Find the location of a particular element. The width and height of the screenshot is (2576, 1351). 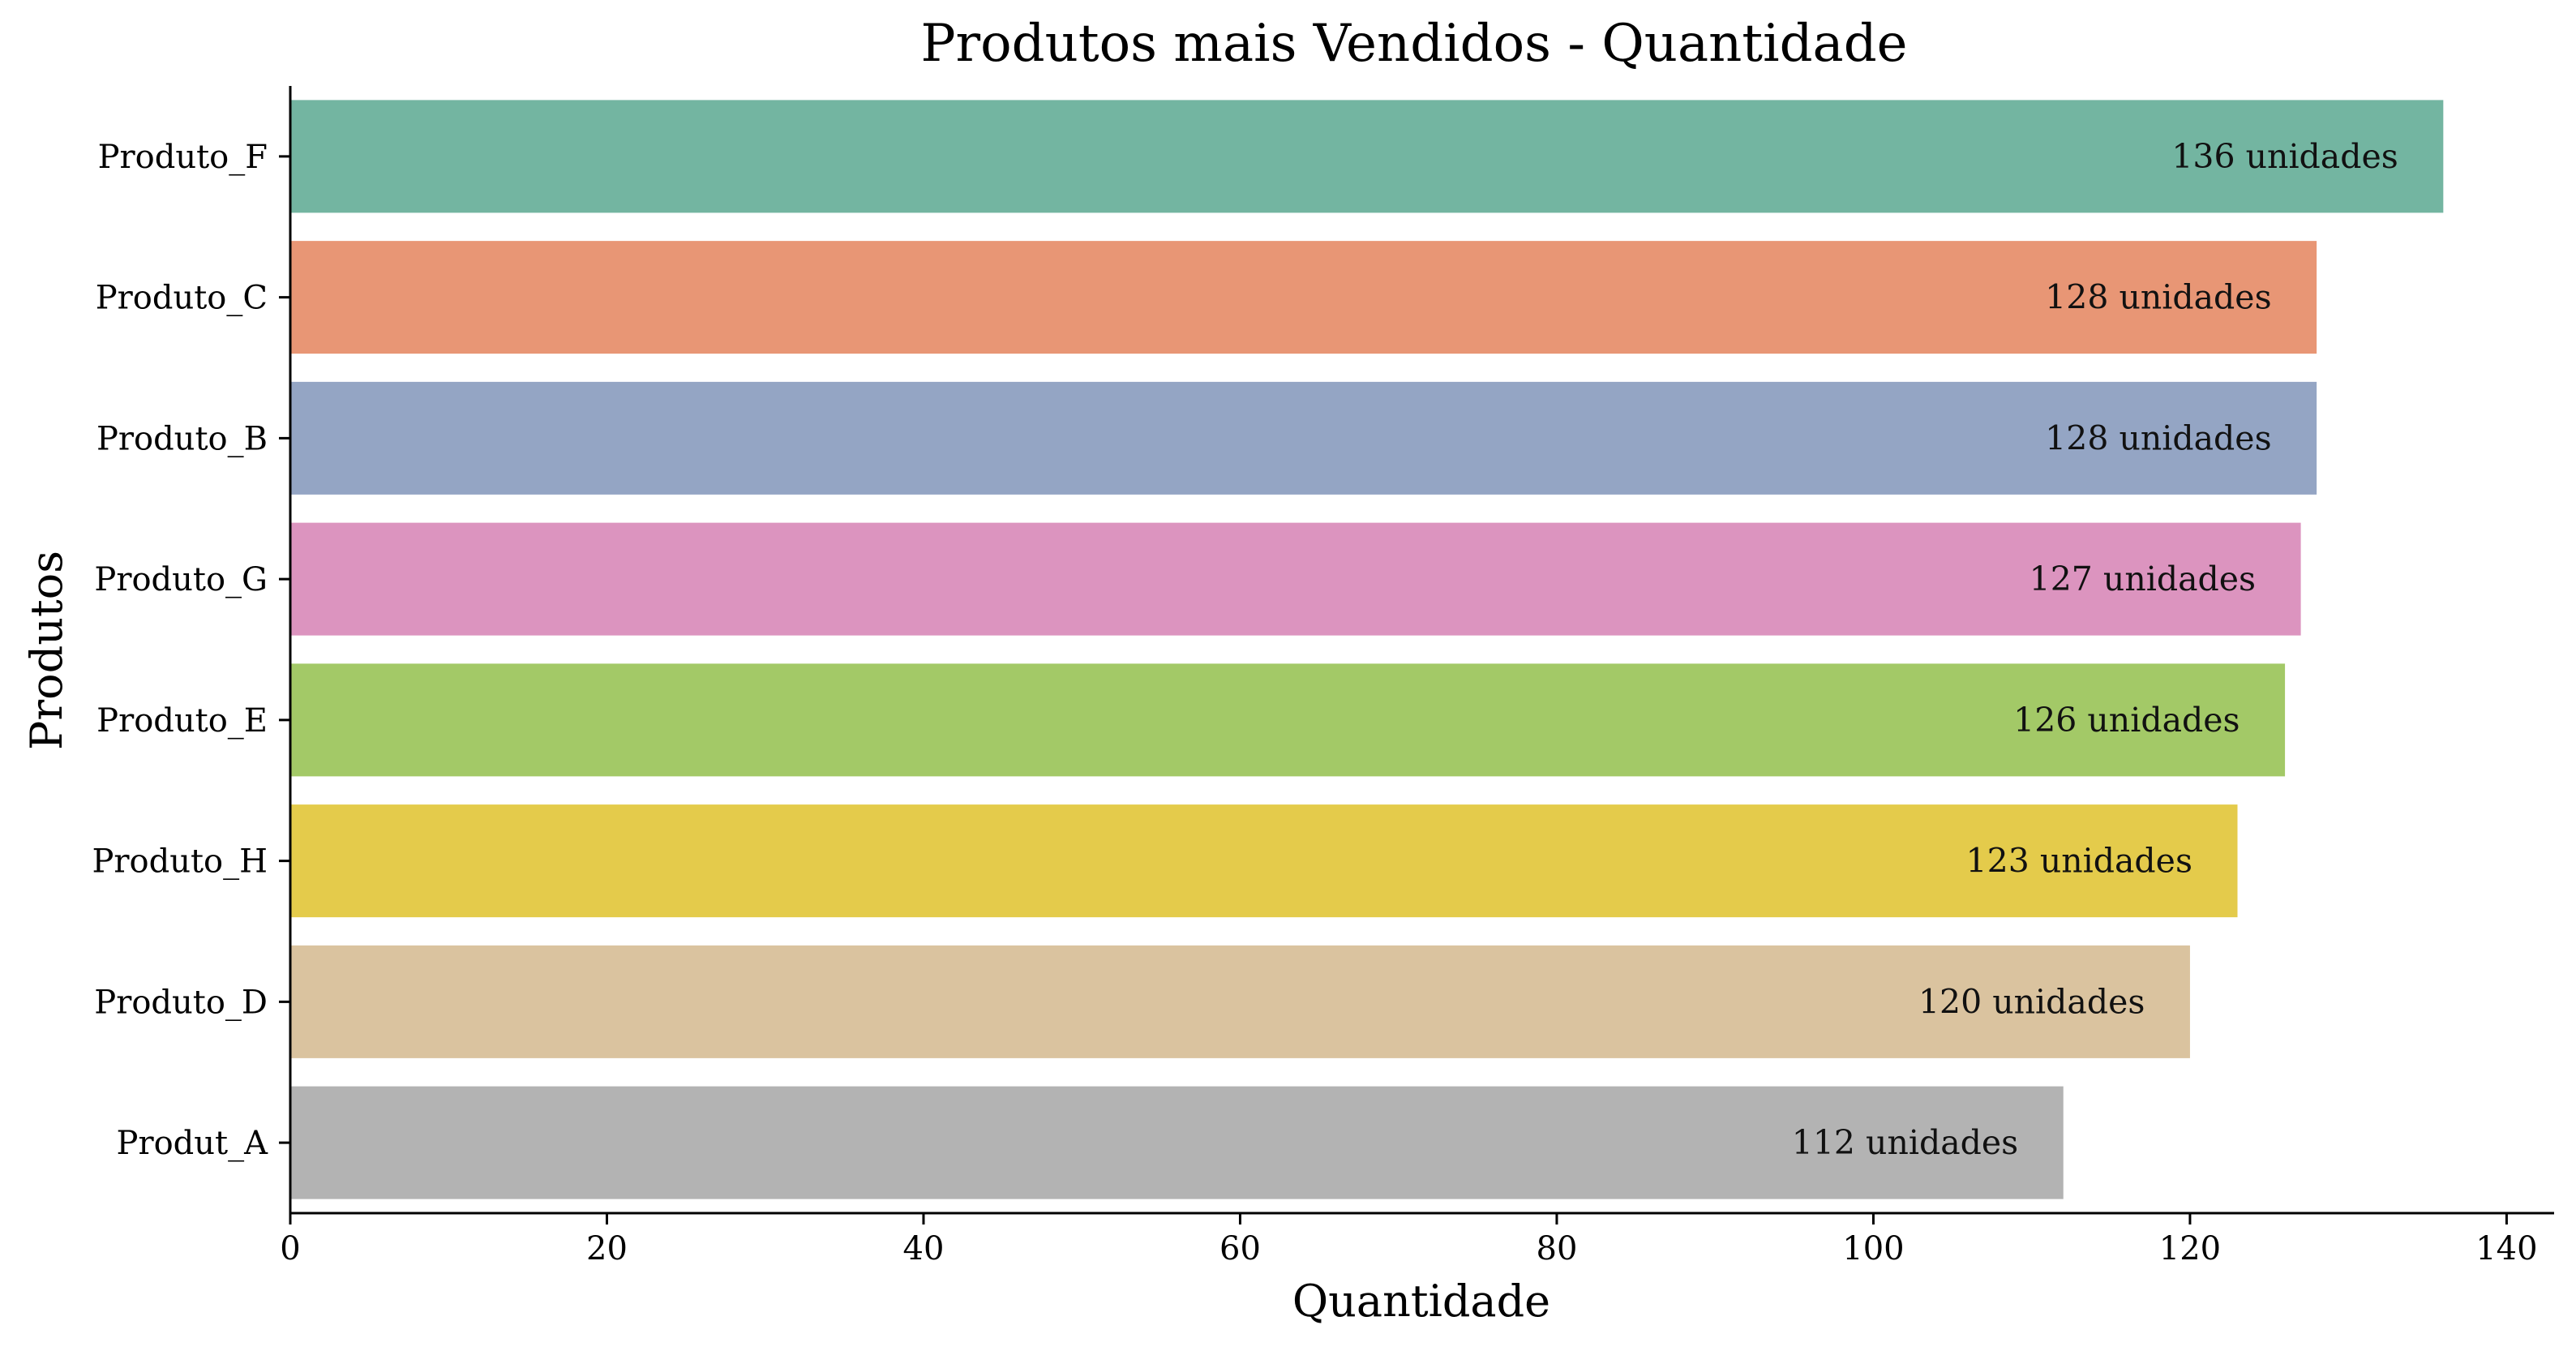

bar-produto_e is located at coordinates (1288, 720).